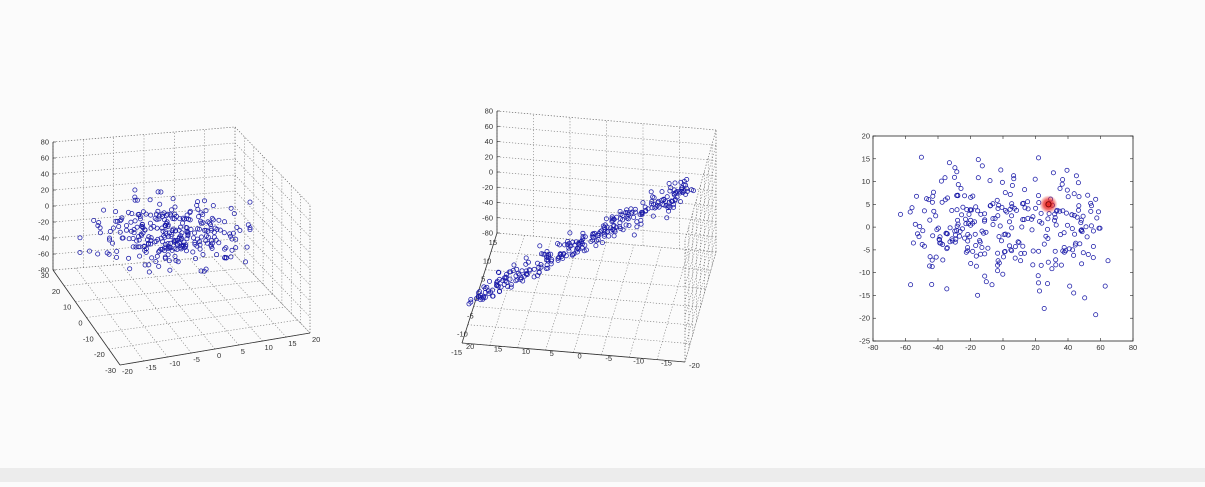 This screenshot has width=1205, height=487. What do you see at coordinates (144, 134) in the screenshot?
I see `box-edge` at bounding box center [144, 134].